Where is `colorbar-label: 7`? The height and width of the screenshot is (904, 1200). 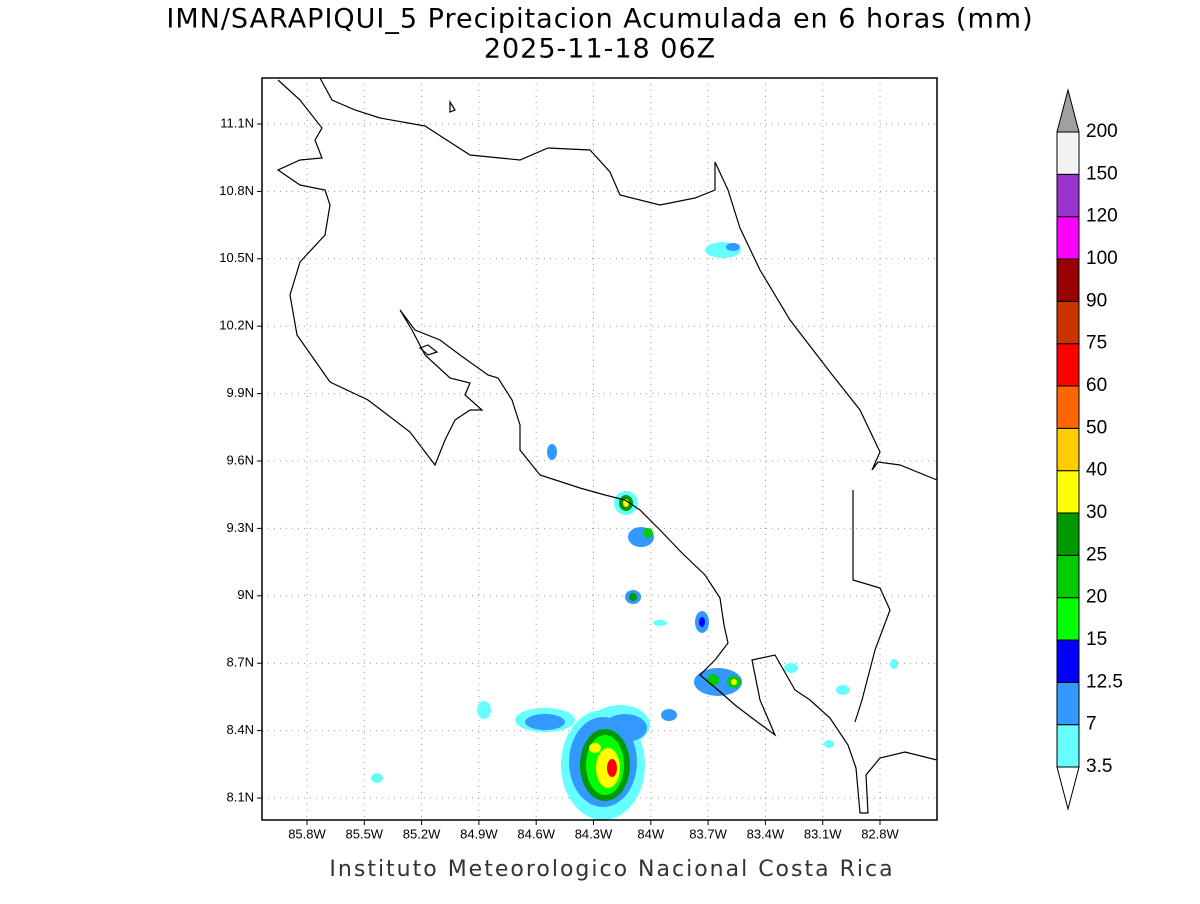
colorbar-label: 7 is located at coordinates (1091, 724).